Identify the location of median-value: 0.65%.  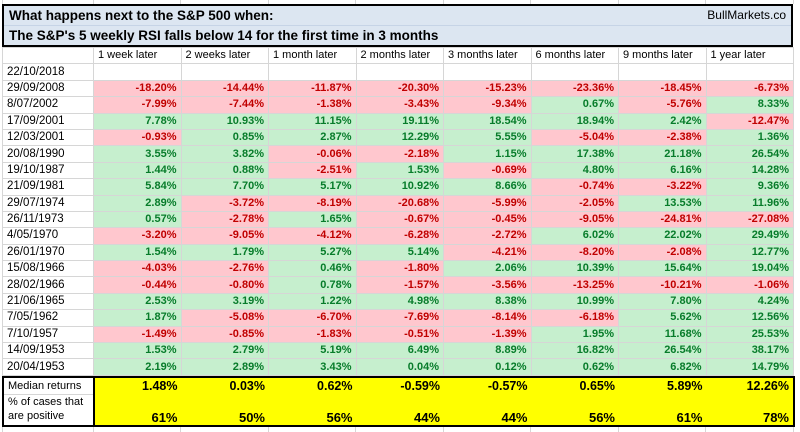
(575, 385).